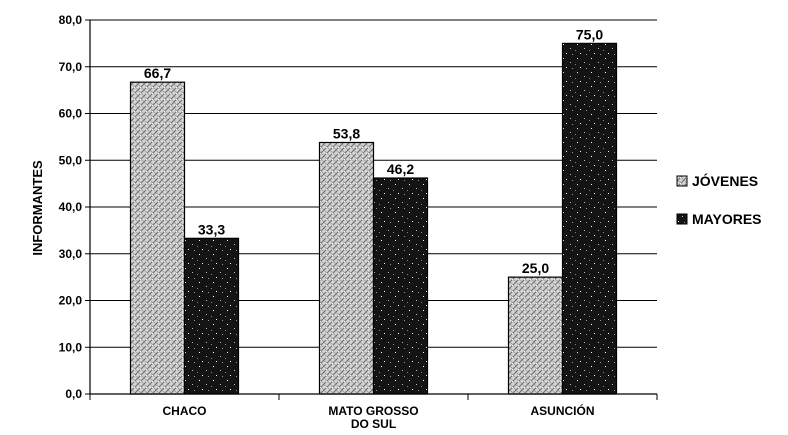 This screenshot has height=435, width=788. Describe the element at coordinates (725, 180) in the screenshot. I see `legend-label: JÓVENES` at that location.